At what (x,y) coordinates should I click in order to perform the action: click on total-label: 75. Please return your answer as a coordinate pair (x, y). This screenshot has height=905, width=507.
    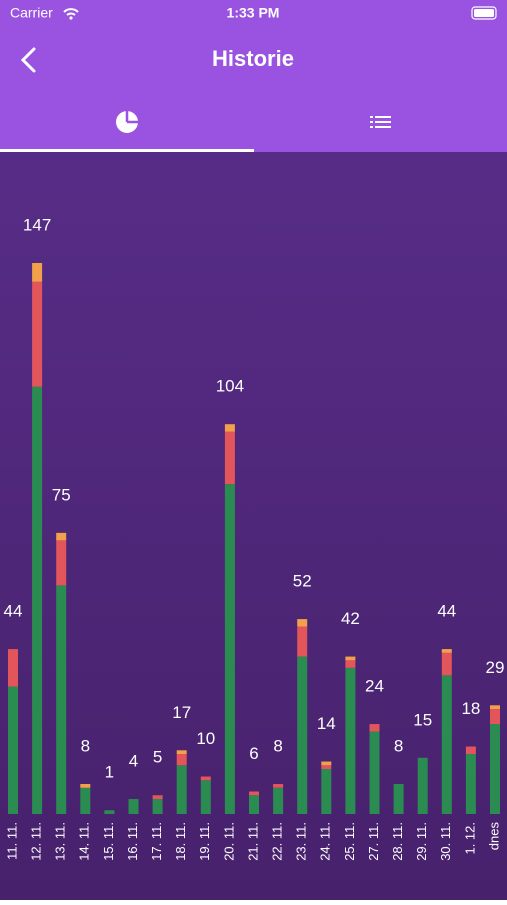
    Looking at the image, I should click on (61, 494).